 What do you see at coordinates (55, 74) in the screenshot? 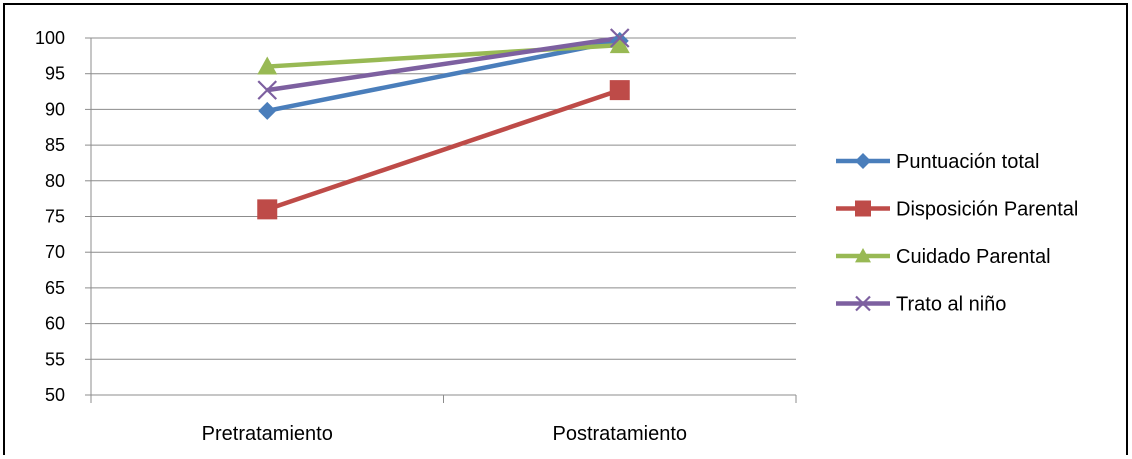
I see `y-tick-label: 95` at bounding box center [55, 74].